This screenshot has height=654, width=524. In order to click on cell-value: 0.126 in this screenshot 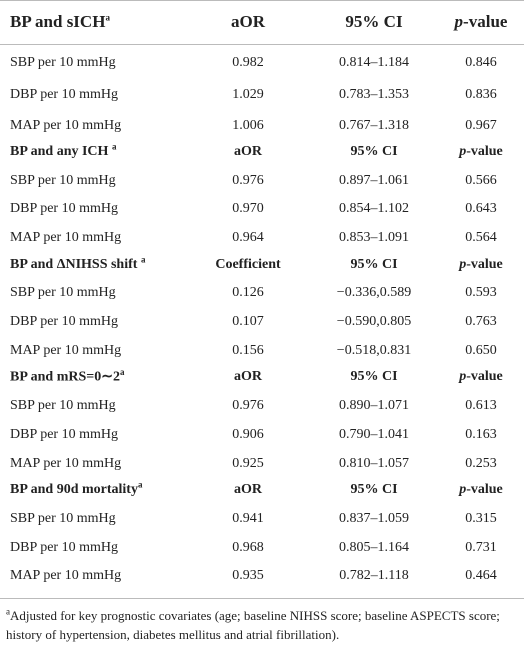, I will do `click(248, 293)`.